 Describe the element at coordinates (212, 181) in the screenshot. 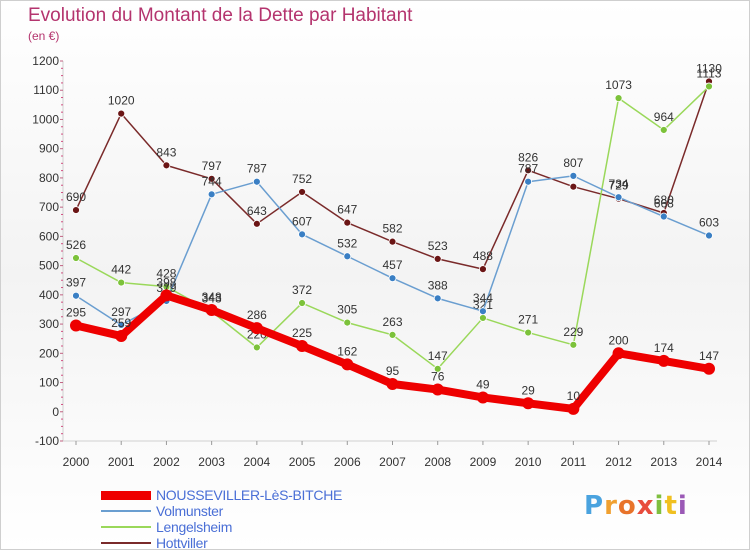

I see `data-label: 744` at that location.